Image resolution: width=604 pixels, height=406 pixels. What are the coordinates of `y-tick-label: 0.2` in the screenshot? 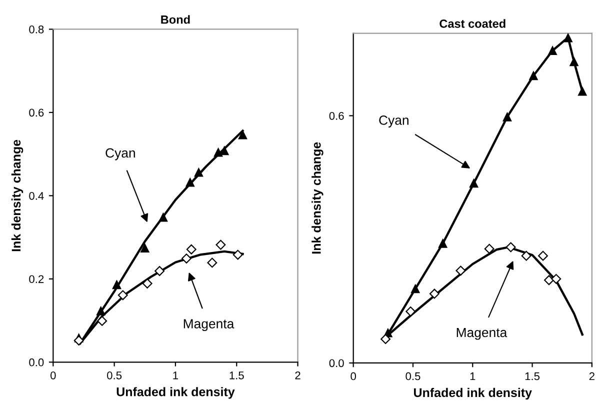 It's located at (36, 279).